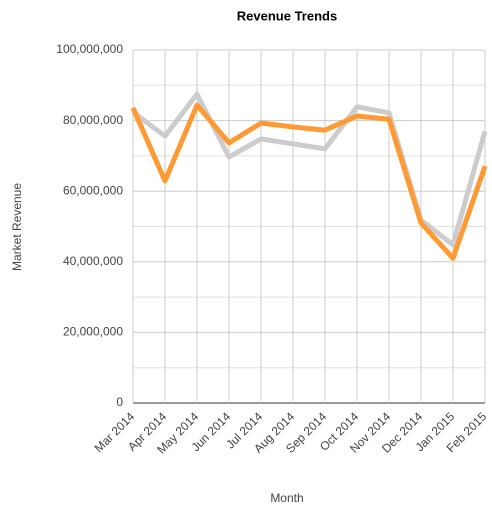 This screenshot has width=492, height=511. What do you see at coordinates (93, 190) in the screenshot?
I see `y-tick-label: 60,000,000` at bounding box center [93, 190].